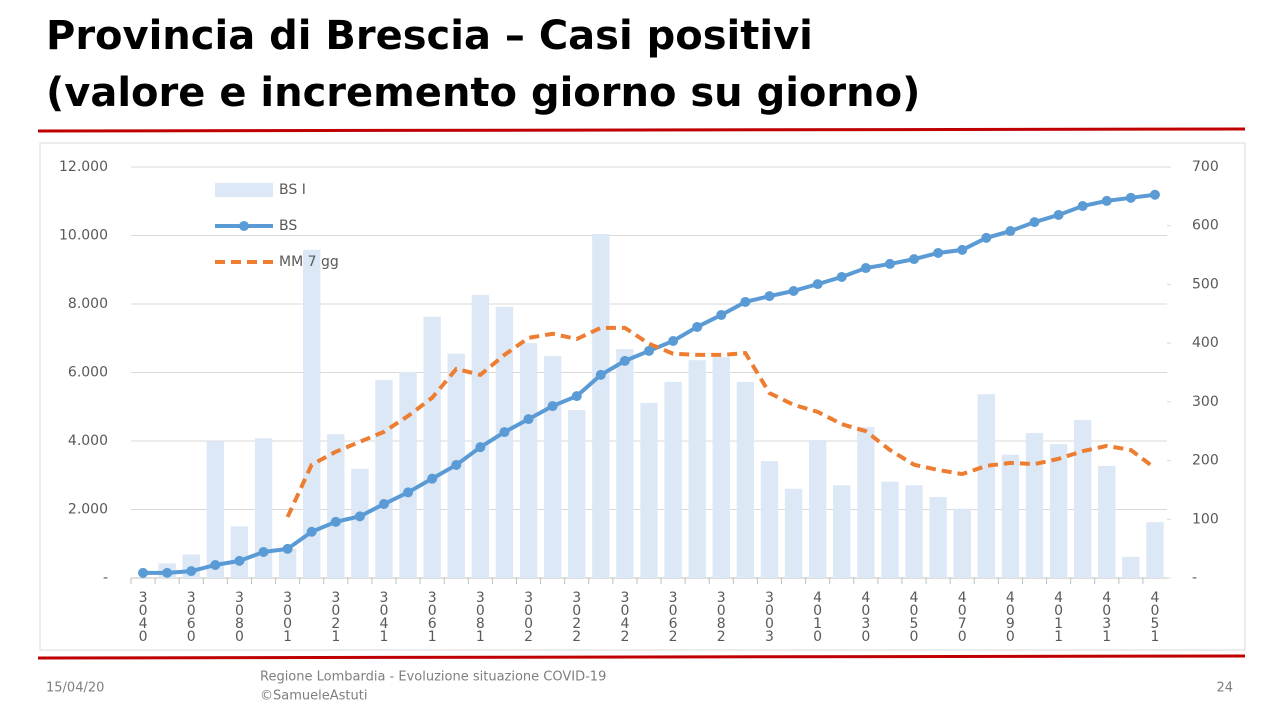 The height and width of the screenshot is (724, 1280). I want to click on y2-tick-label: 500, so click(1205, 284).